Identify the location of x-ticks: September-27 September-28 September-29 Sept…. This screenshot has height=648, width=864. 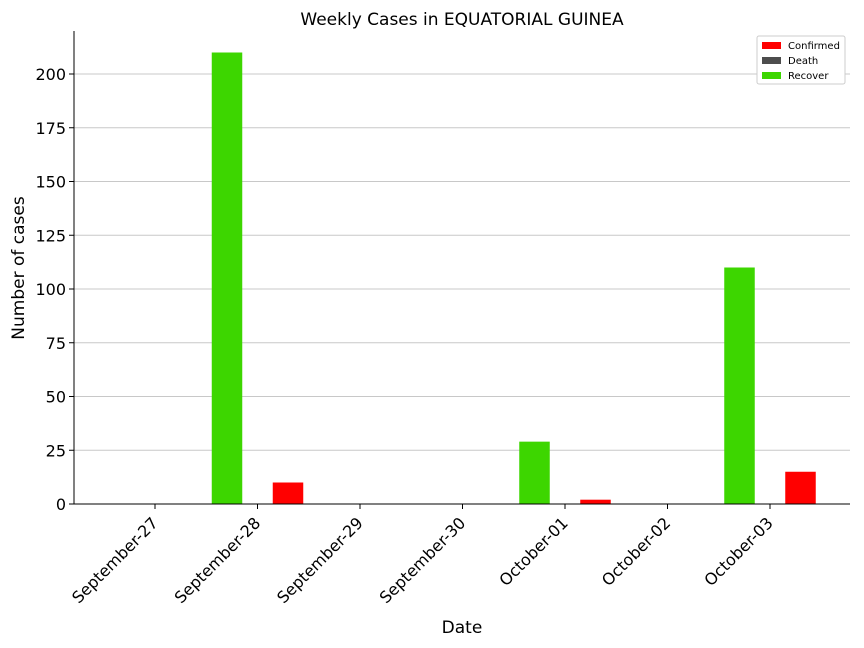
(422, 555).